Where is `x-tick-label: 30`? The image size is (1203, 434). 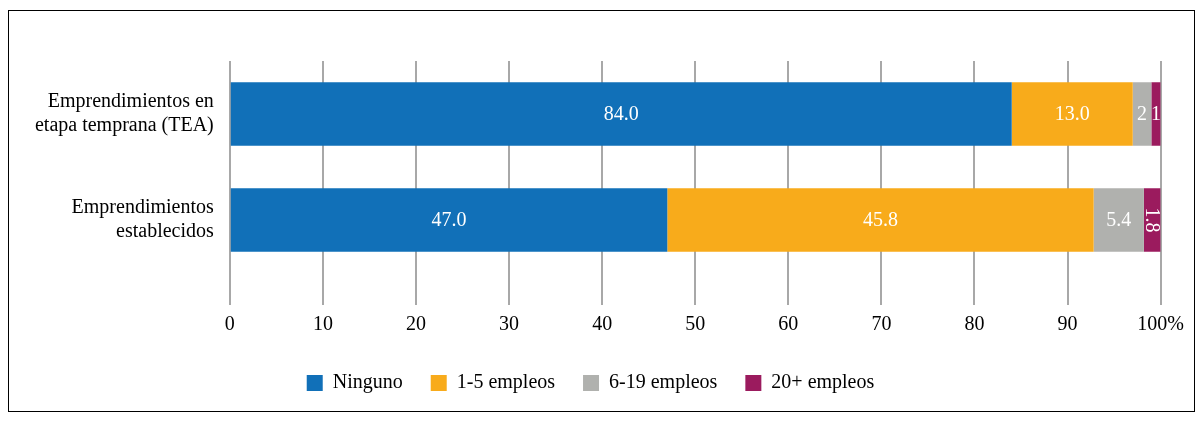 x-tick-label: 30 is located at coordinates (509, 323).